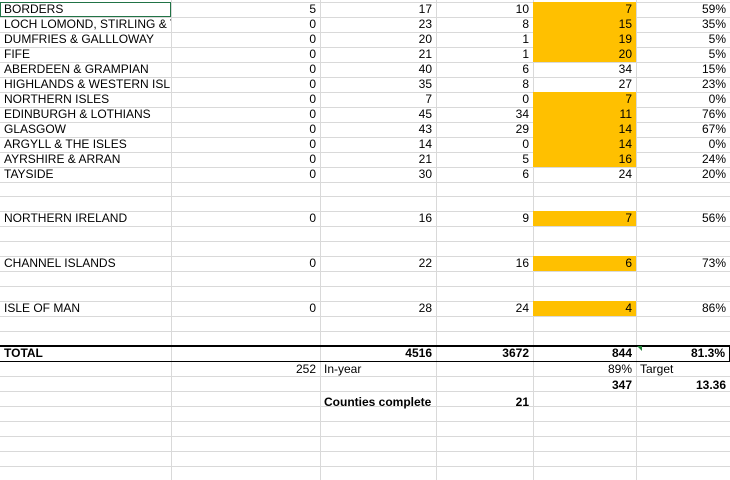 The height and width of the screenshot is (480, 730). Describe the element at coordinates (418, 353) in the screenshot. I see `total-value: 4516` at that location.